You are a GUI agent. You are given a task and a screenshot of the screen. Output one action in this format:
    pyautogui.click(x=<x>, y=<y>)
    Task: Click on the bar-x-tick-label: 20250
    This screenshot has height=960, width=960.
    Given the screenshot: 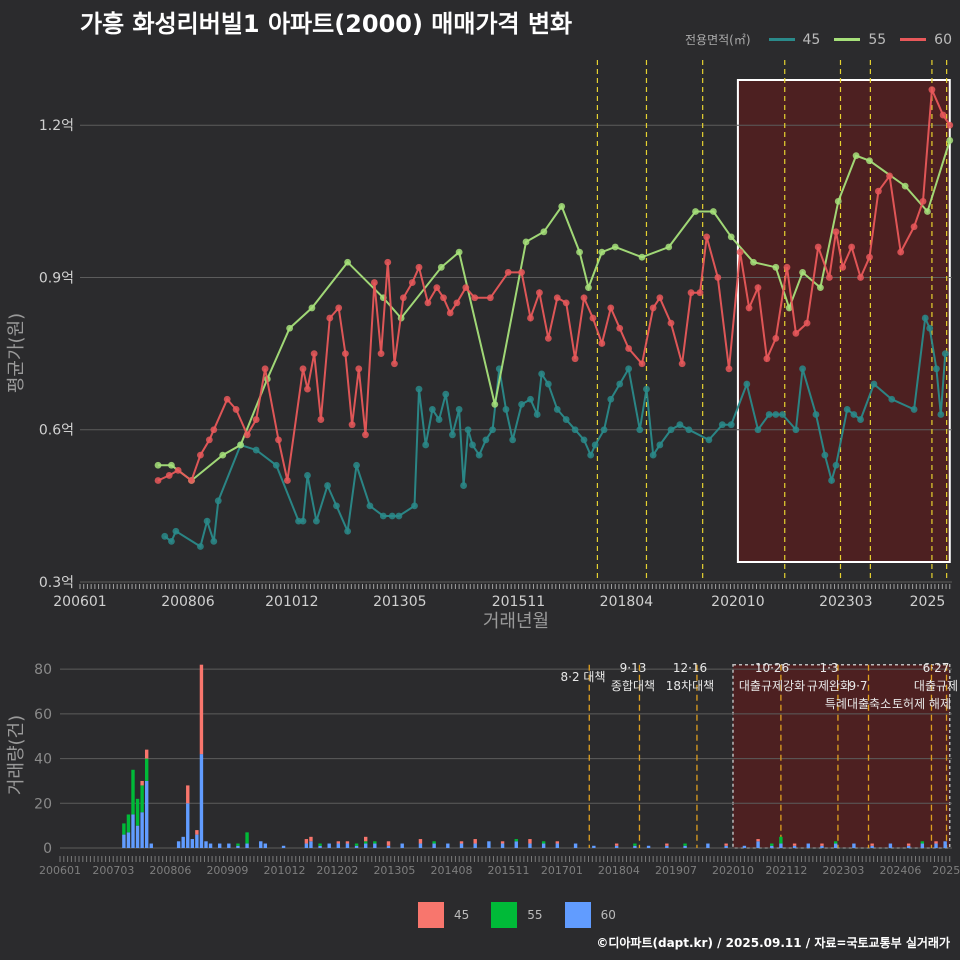 What is the action you would take?
    pyautogui.click(x=946, y=870)
    